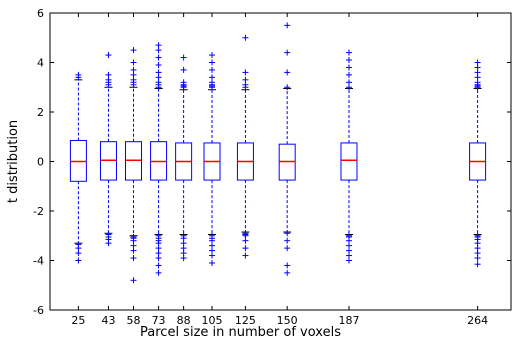 This screenshot has height=349, width=519. I want to click on y-tick-label: -6, so click(38, 310).